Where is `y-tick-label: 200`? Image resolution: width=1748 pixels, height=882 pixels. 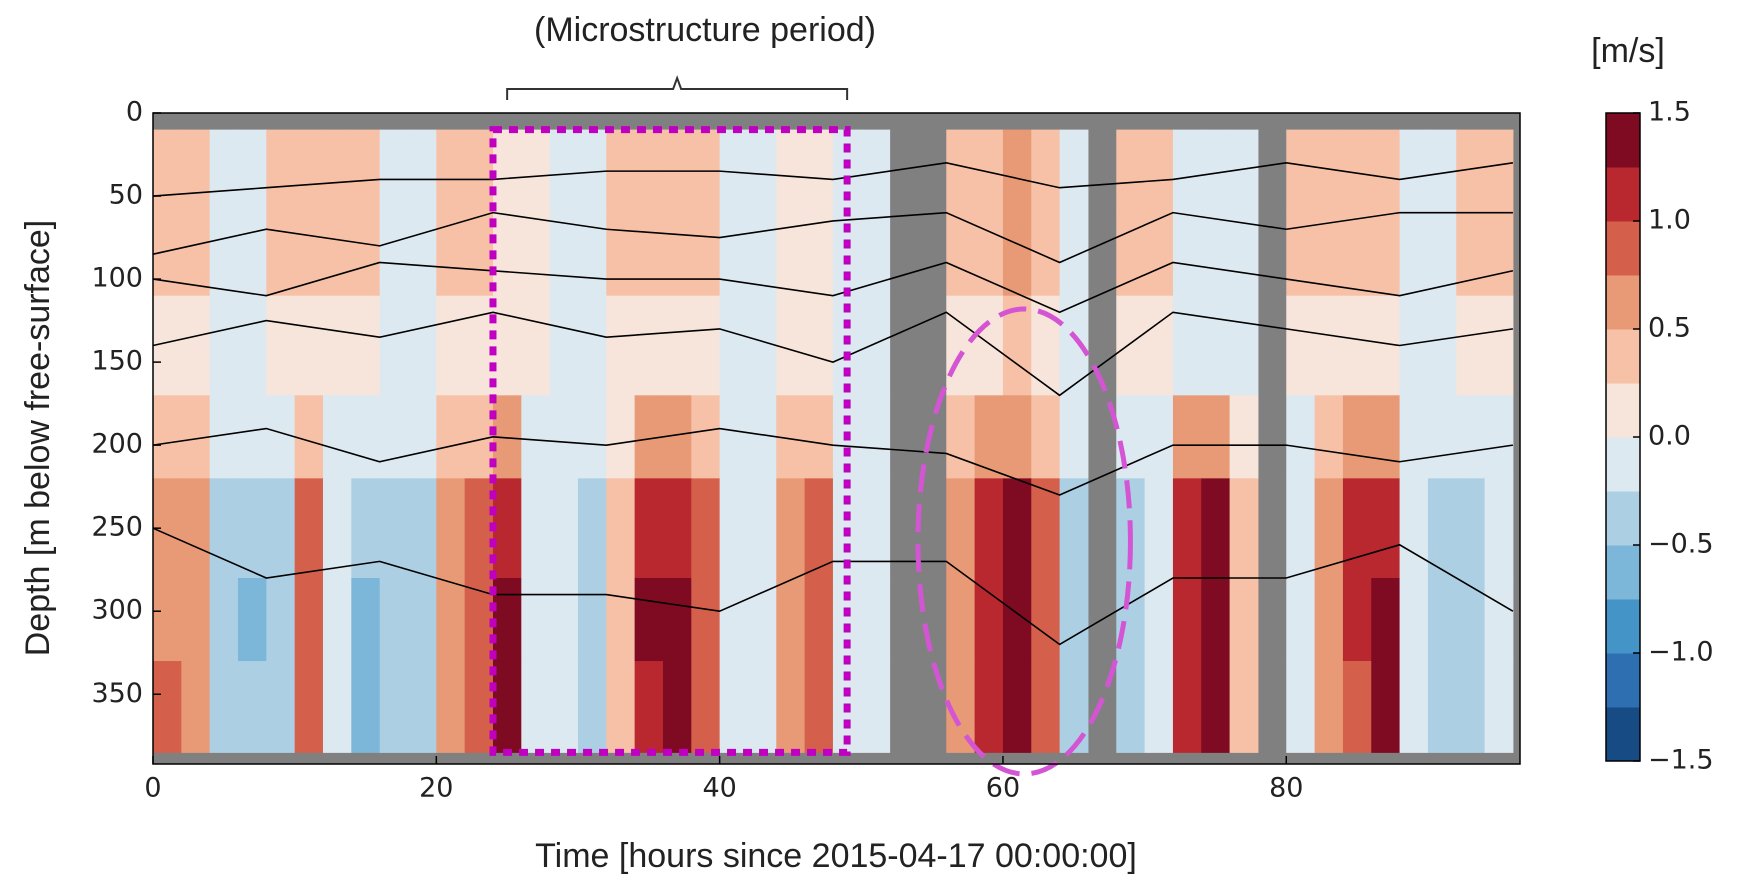
y-tick-label: 200 is located at coordinates (117, 444).